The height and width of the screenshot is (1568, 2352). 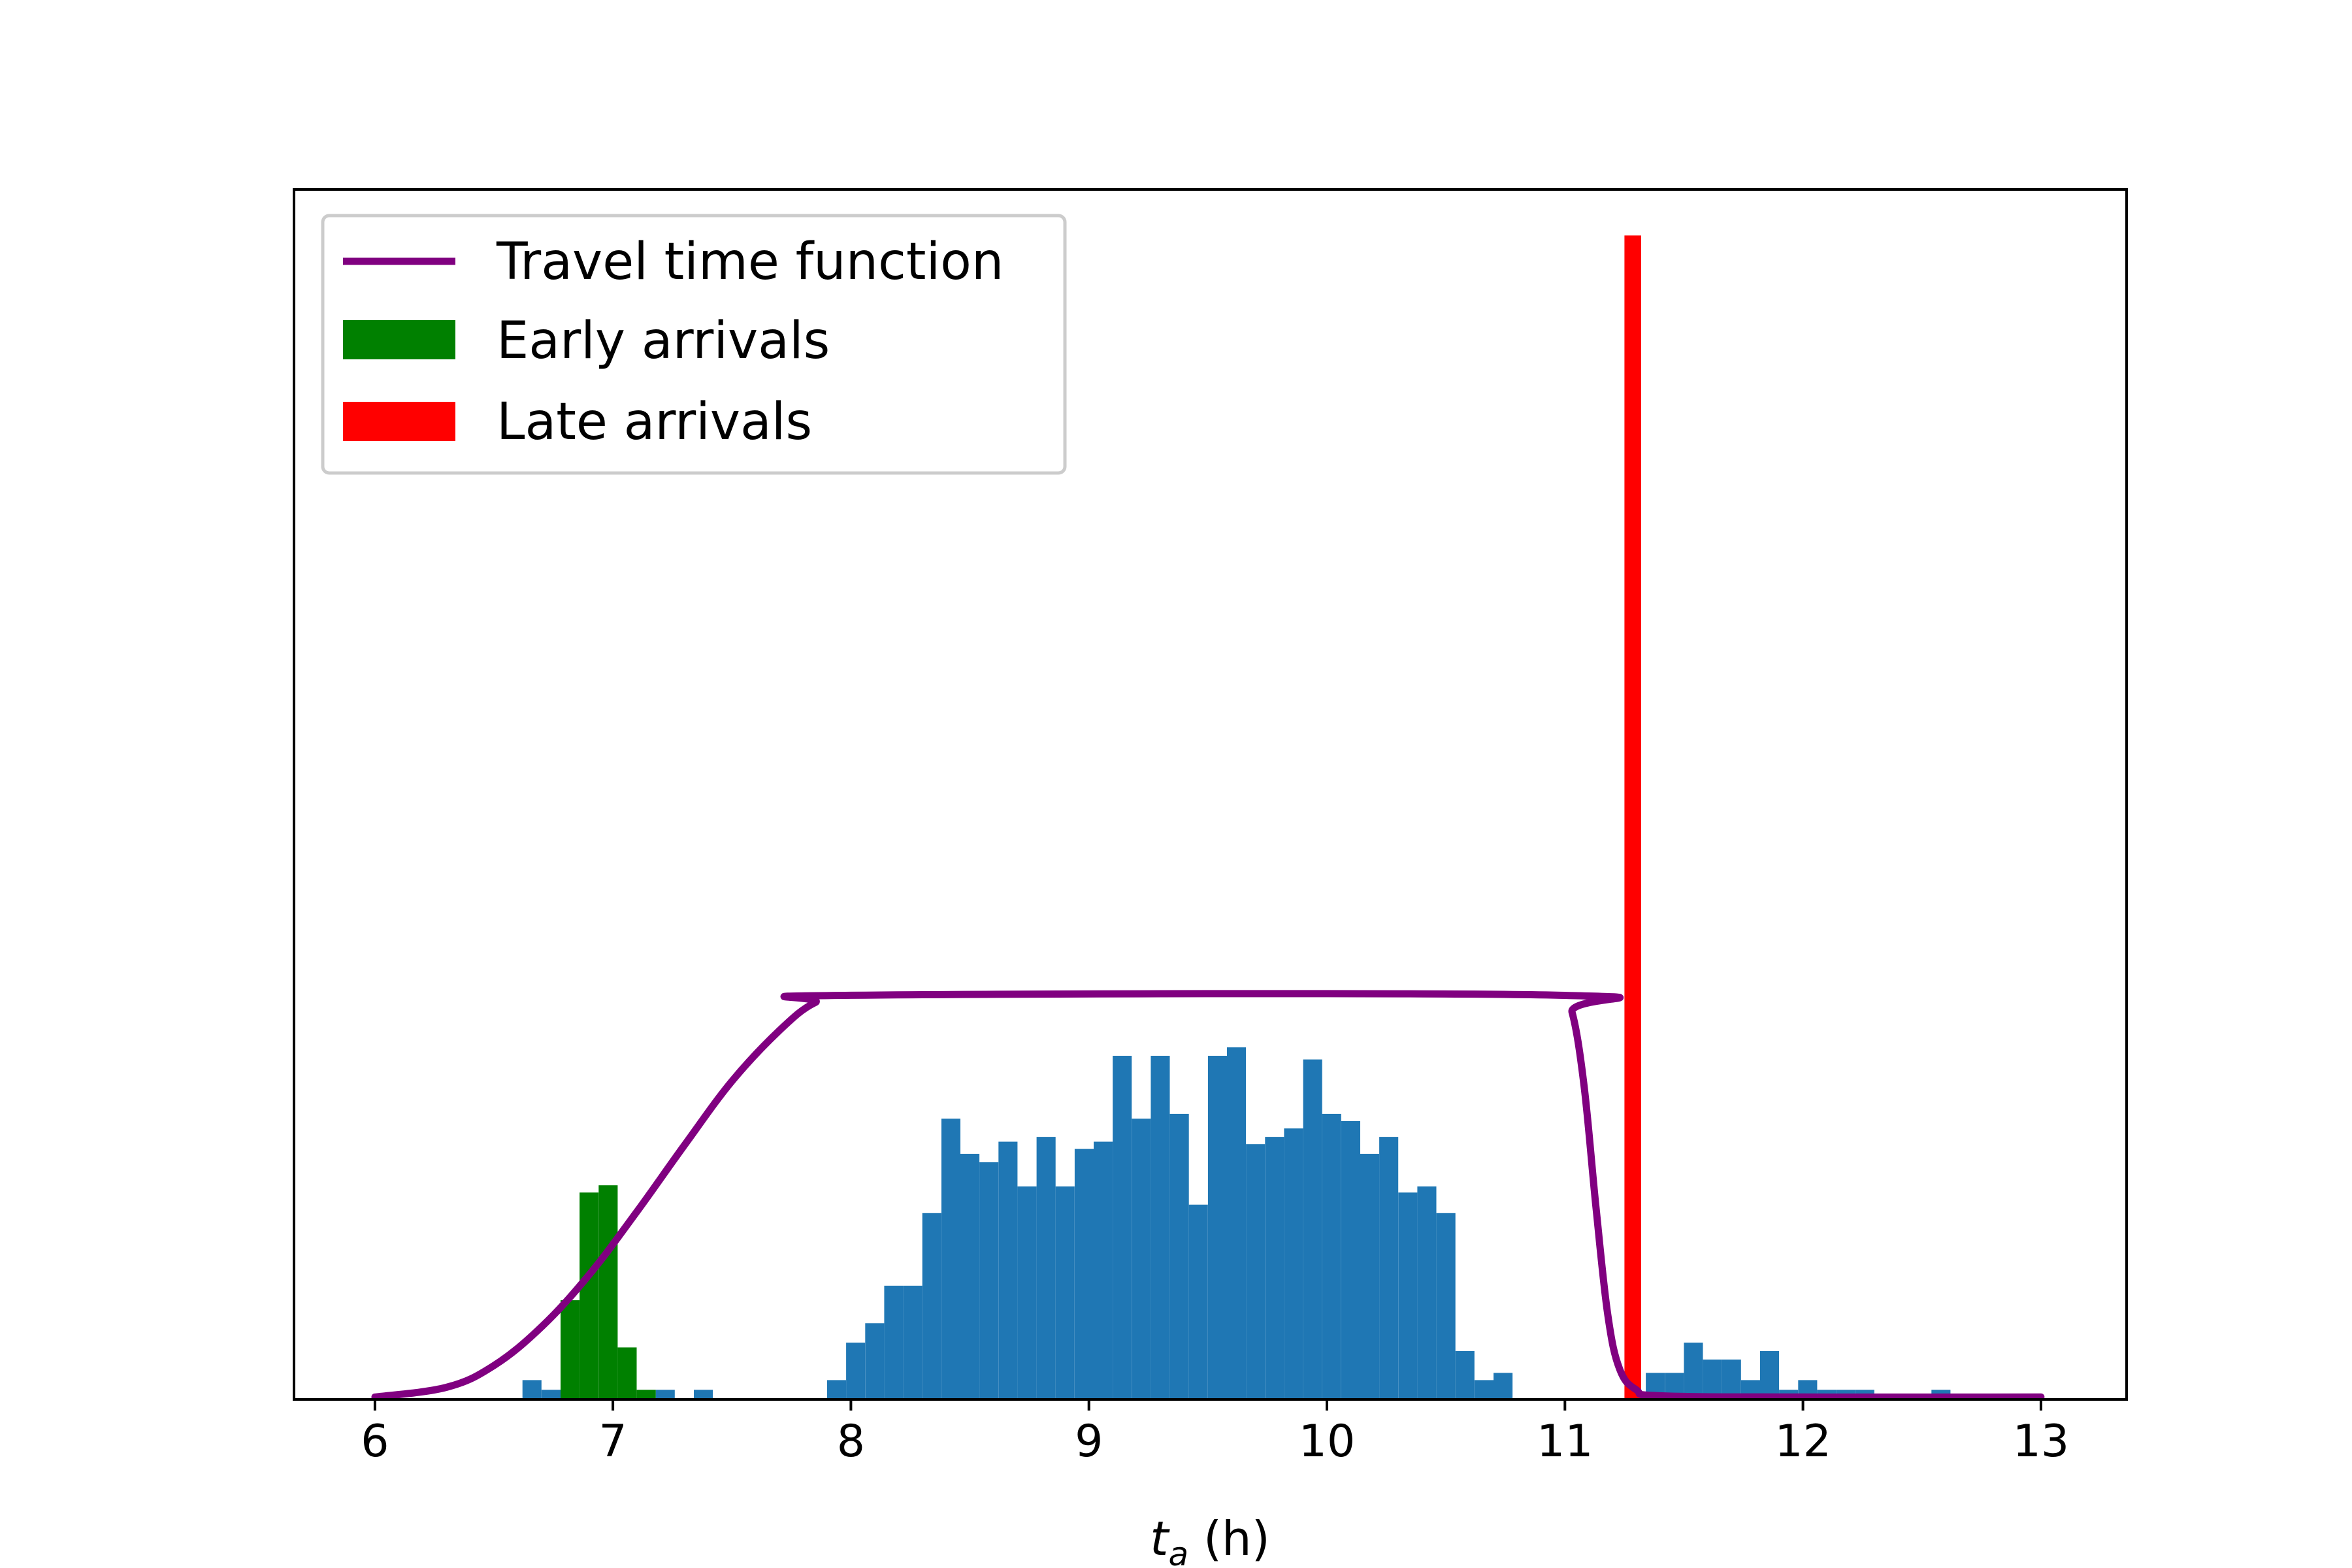 I want to click on legend-label-travel-time: Travel time function, so click(x=750, y=262).